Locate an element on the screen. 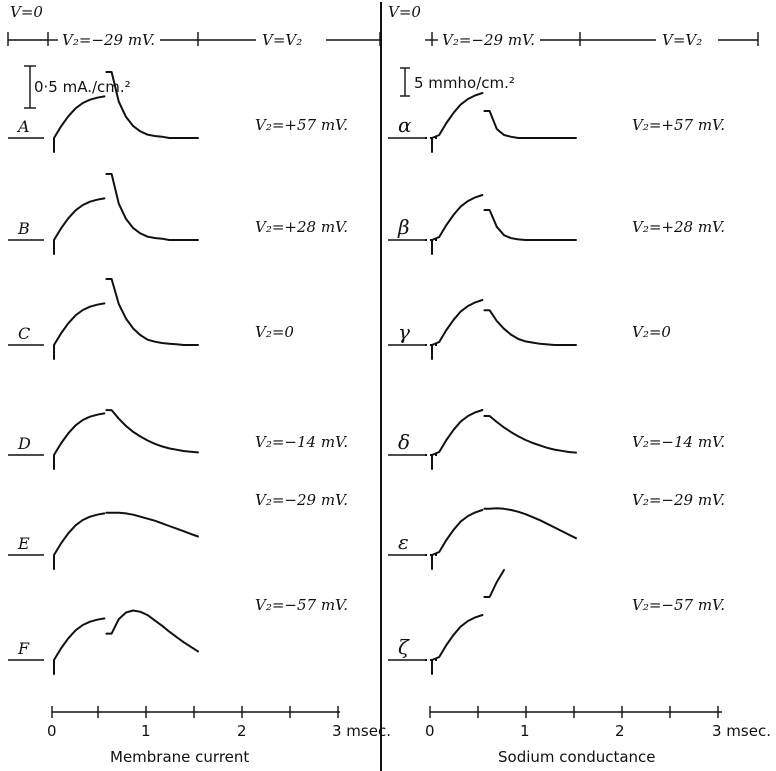 This screenshot has height=771, width=776. trace-C-phase1 is located at coordinates (79, 331).